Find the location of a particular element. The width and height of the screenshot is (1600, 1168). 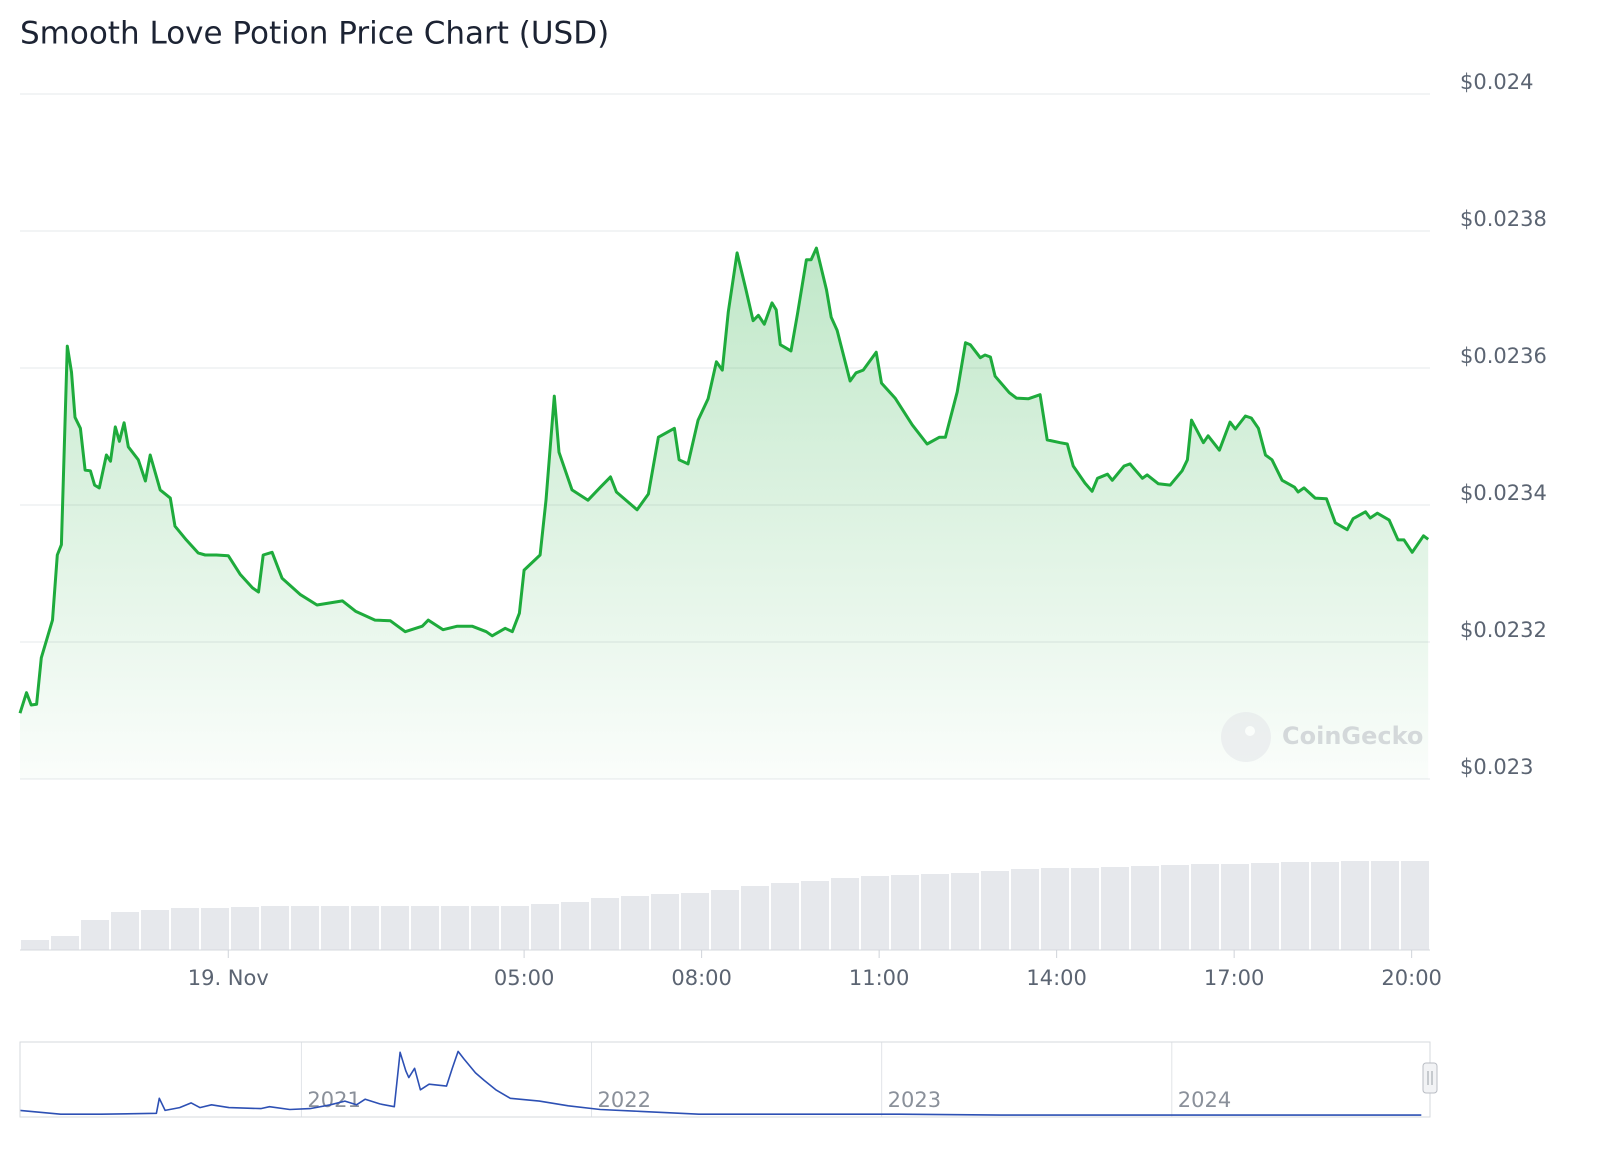

watermark-logo is located at coordinates (1246, 737).